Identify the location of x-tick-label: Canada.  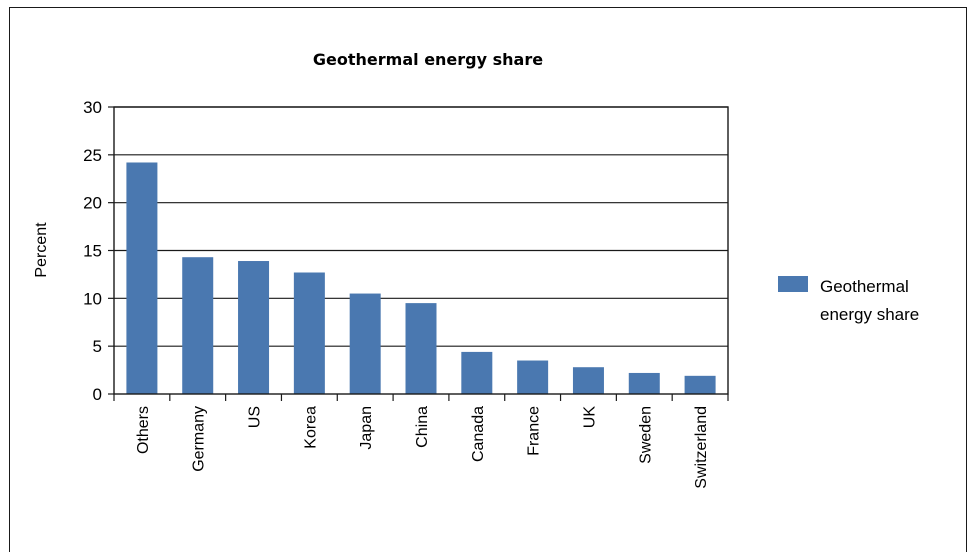
(478, 434).